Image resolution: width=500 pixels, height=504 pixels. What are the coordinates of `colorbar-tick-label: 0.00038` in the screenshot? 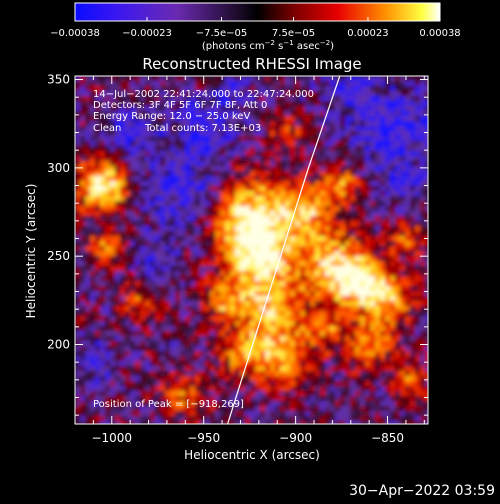 It's located at (439, 33).